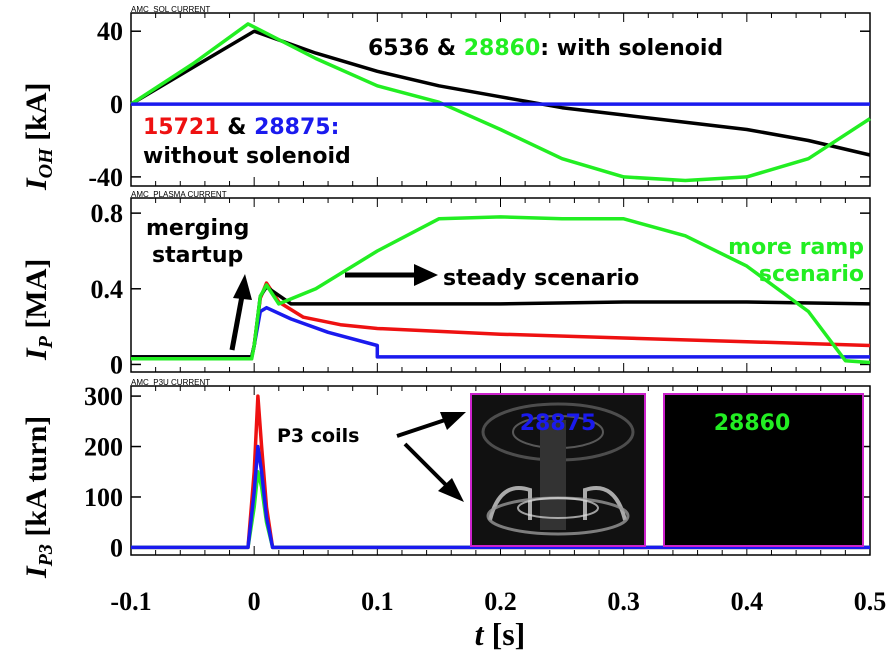 The width and height of the screenshot is (894, 656). I want to click on inset-camera-28875: 28875, so click(558, 470).